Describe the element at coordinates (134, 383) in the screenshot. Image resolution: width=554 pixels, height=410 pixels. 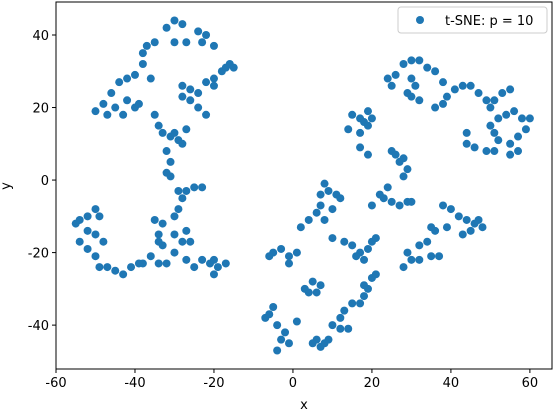
I see `x-tick-label: -40` at that location.